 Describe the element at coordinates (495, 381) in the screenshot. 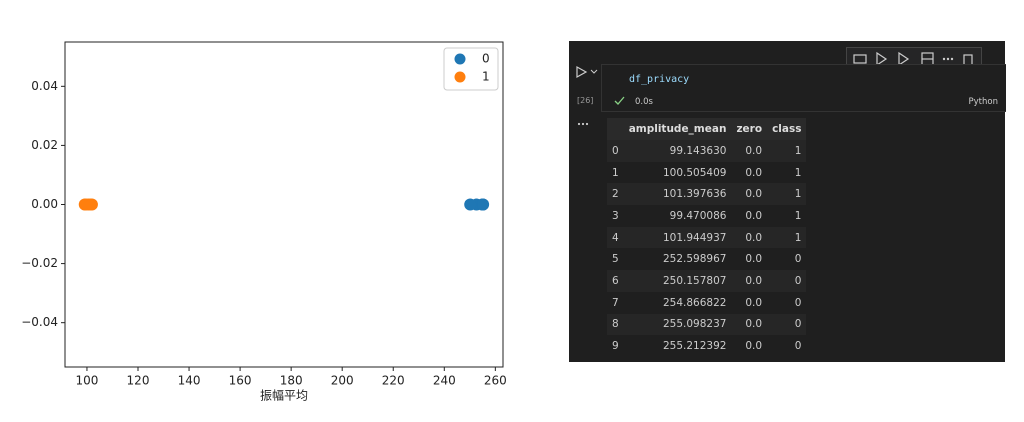

I see `x-tick-label: 260` at that location.